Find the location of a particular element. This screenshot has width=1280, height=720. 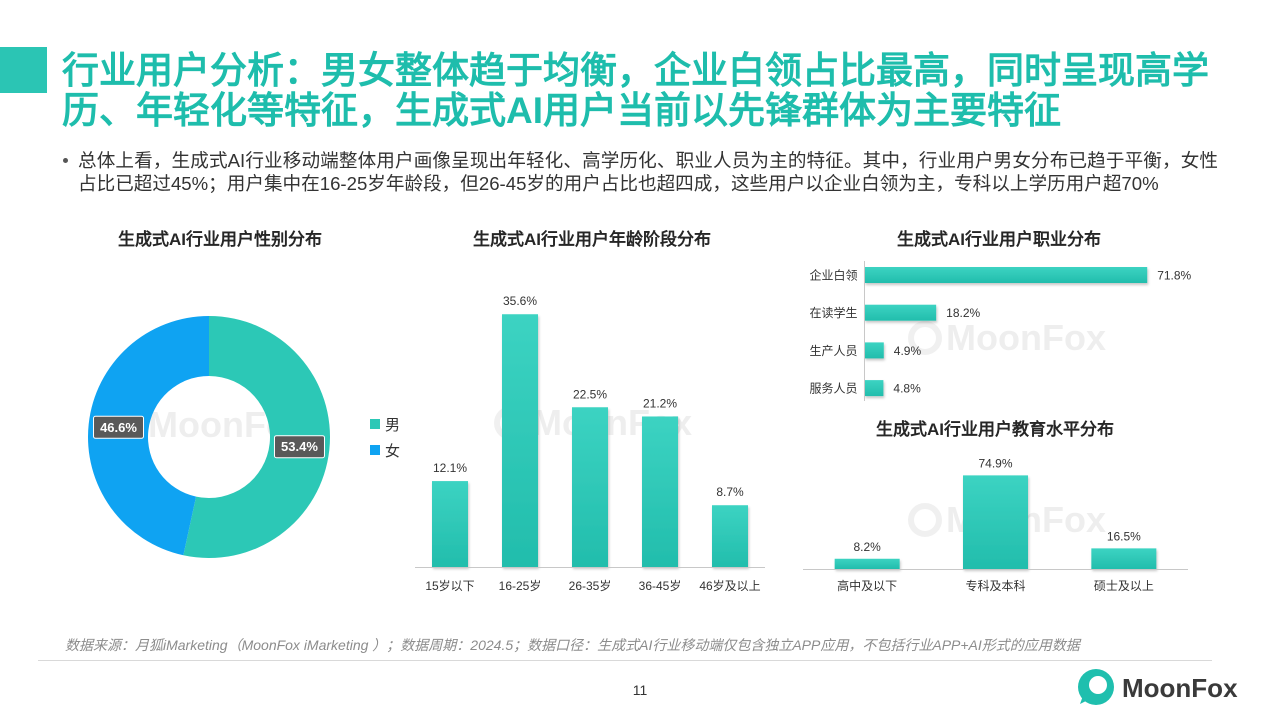

category-label: 在读学生 is located at coordinates (833, 312).